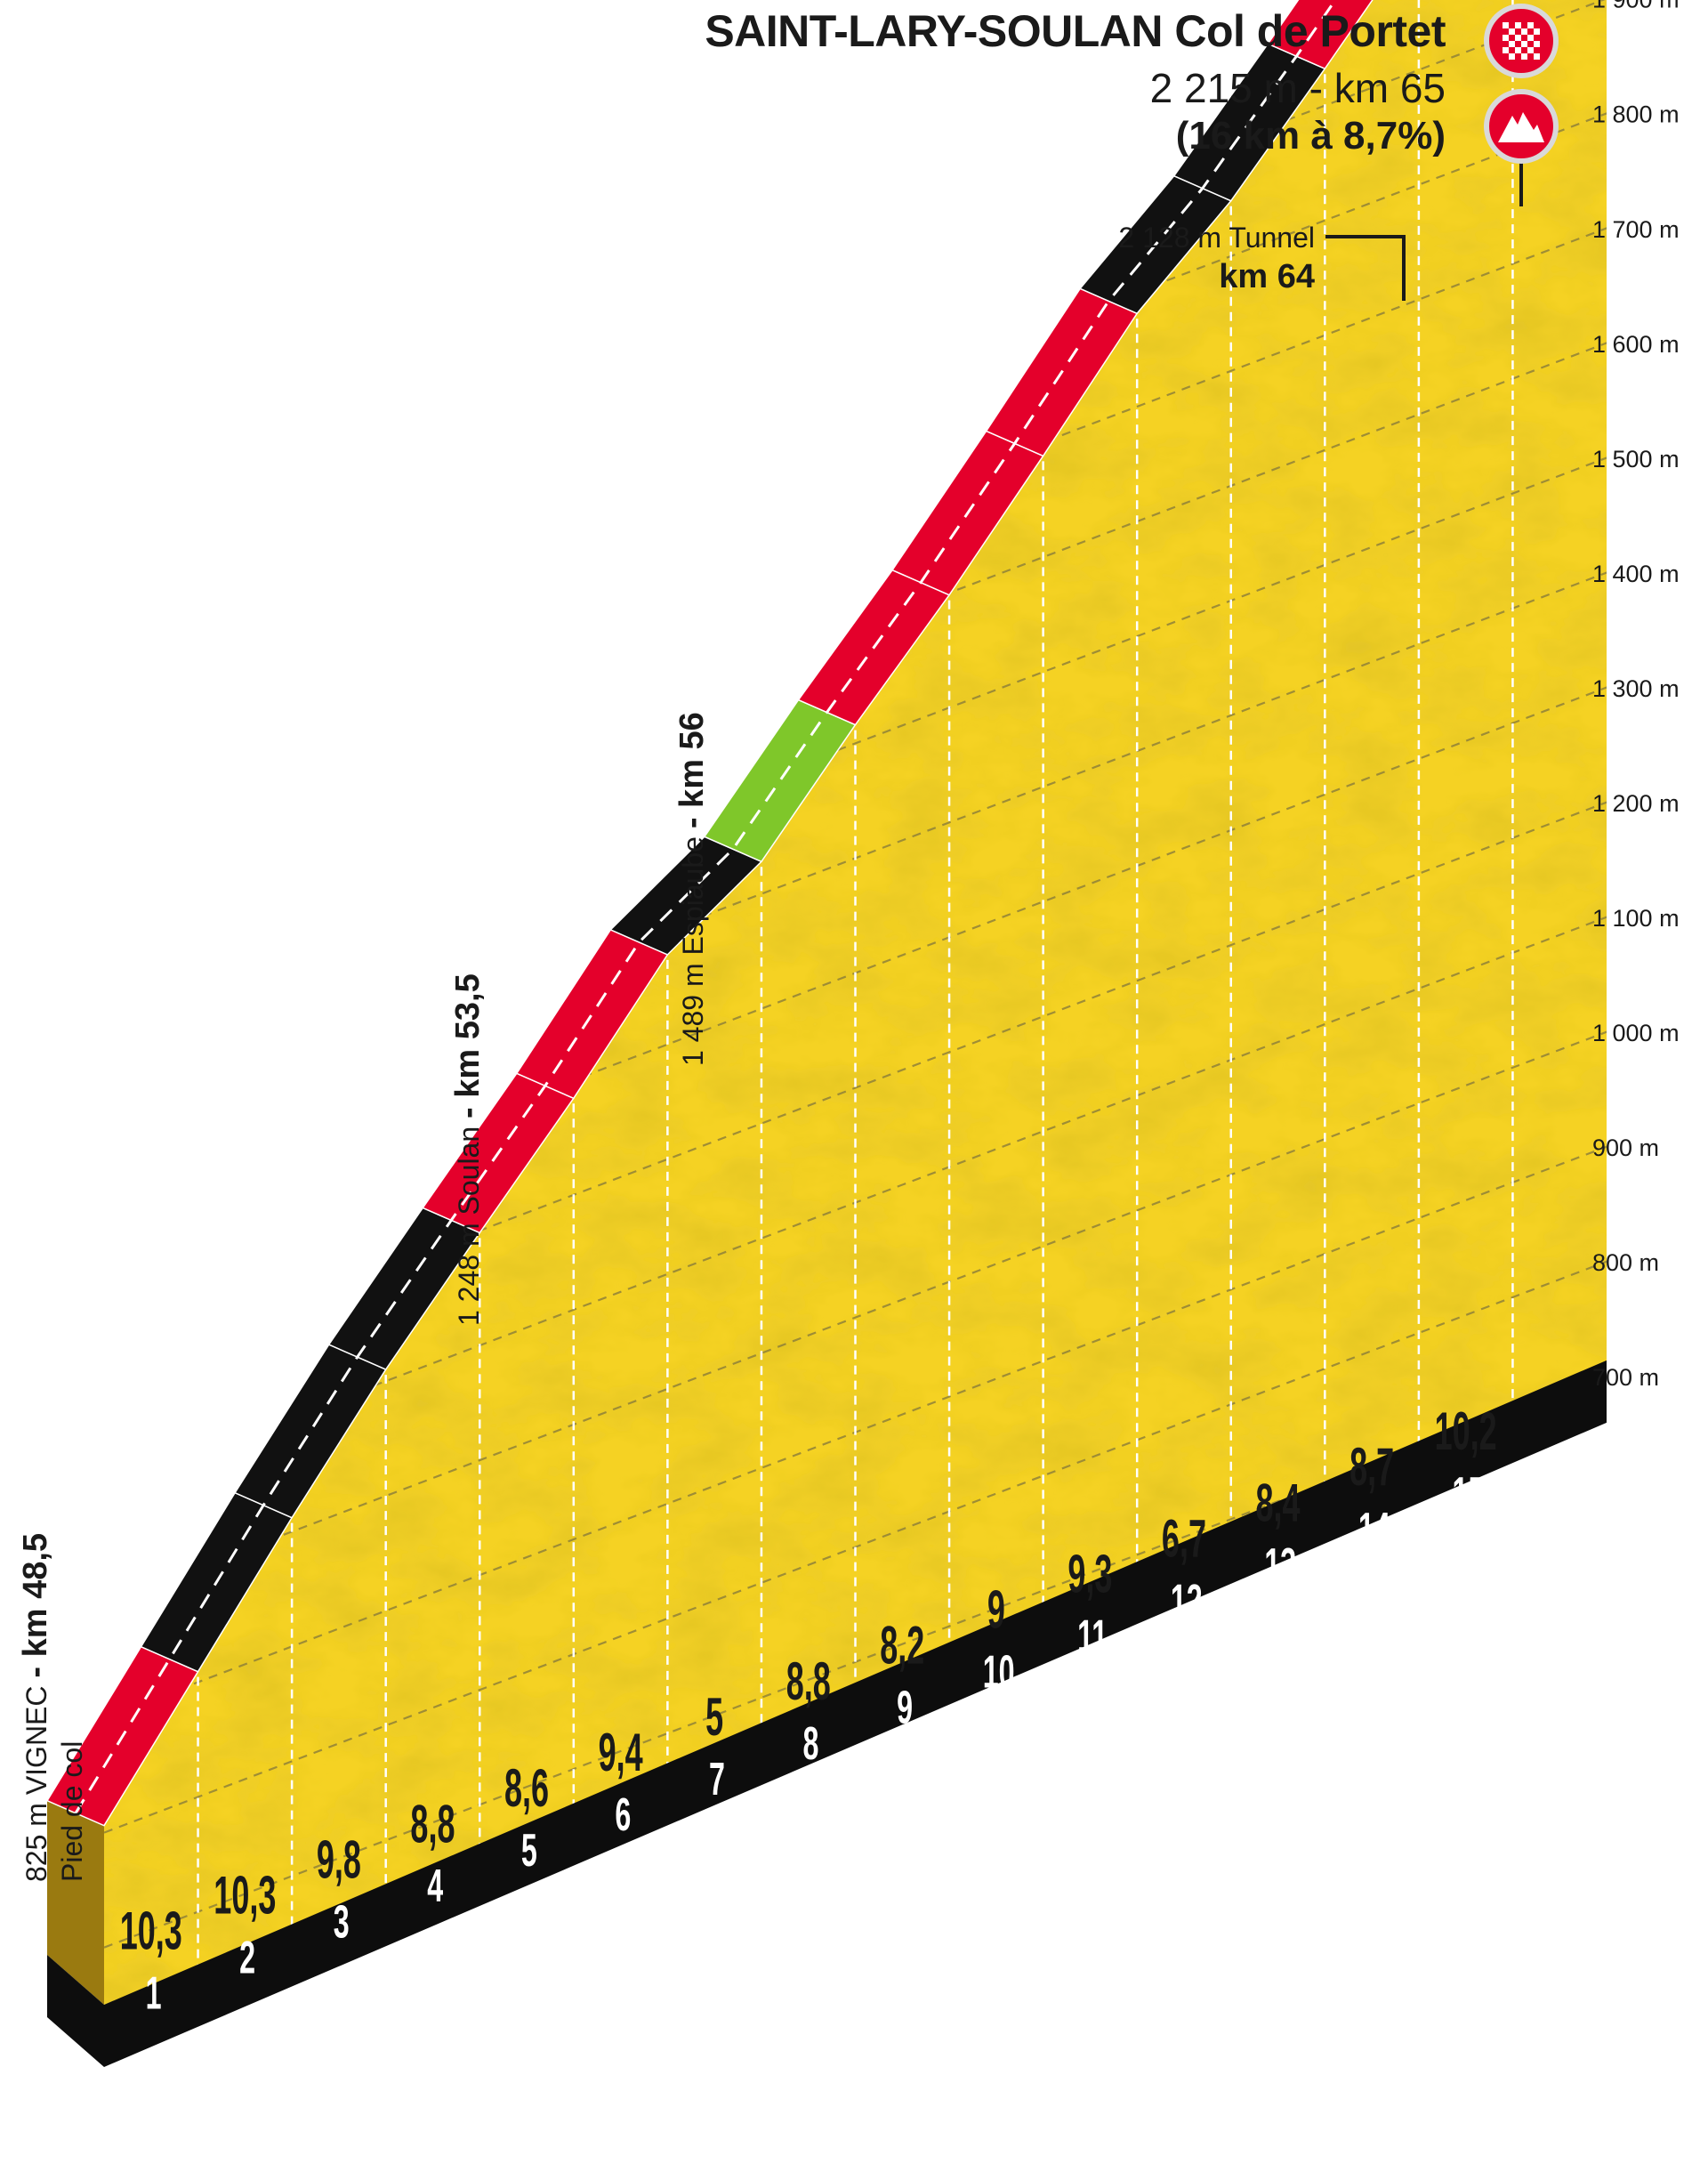 The width and height of the screenshot is (1708, 2172). What do you see at coordinates (1625, 1262) in the screenshot?
I see `elevation-tick-label: 800 m` at bounding box center [1625, 1262].